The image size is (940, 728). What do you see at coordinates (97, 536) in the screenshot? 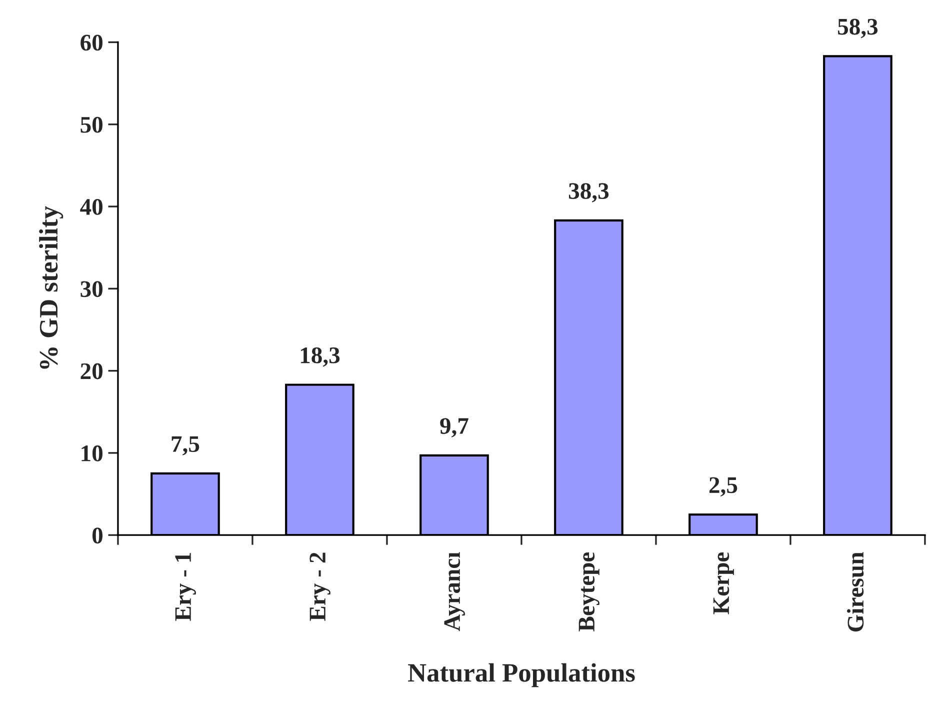
I see `y-tick-label: 0` at bounding box center [97, 536].